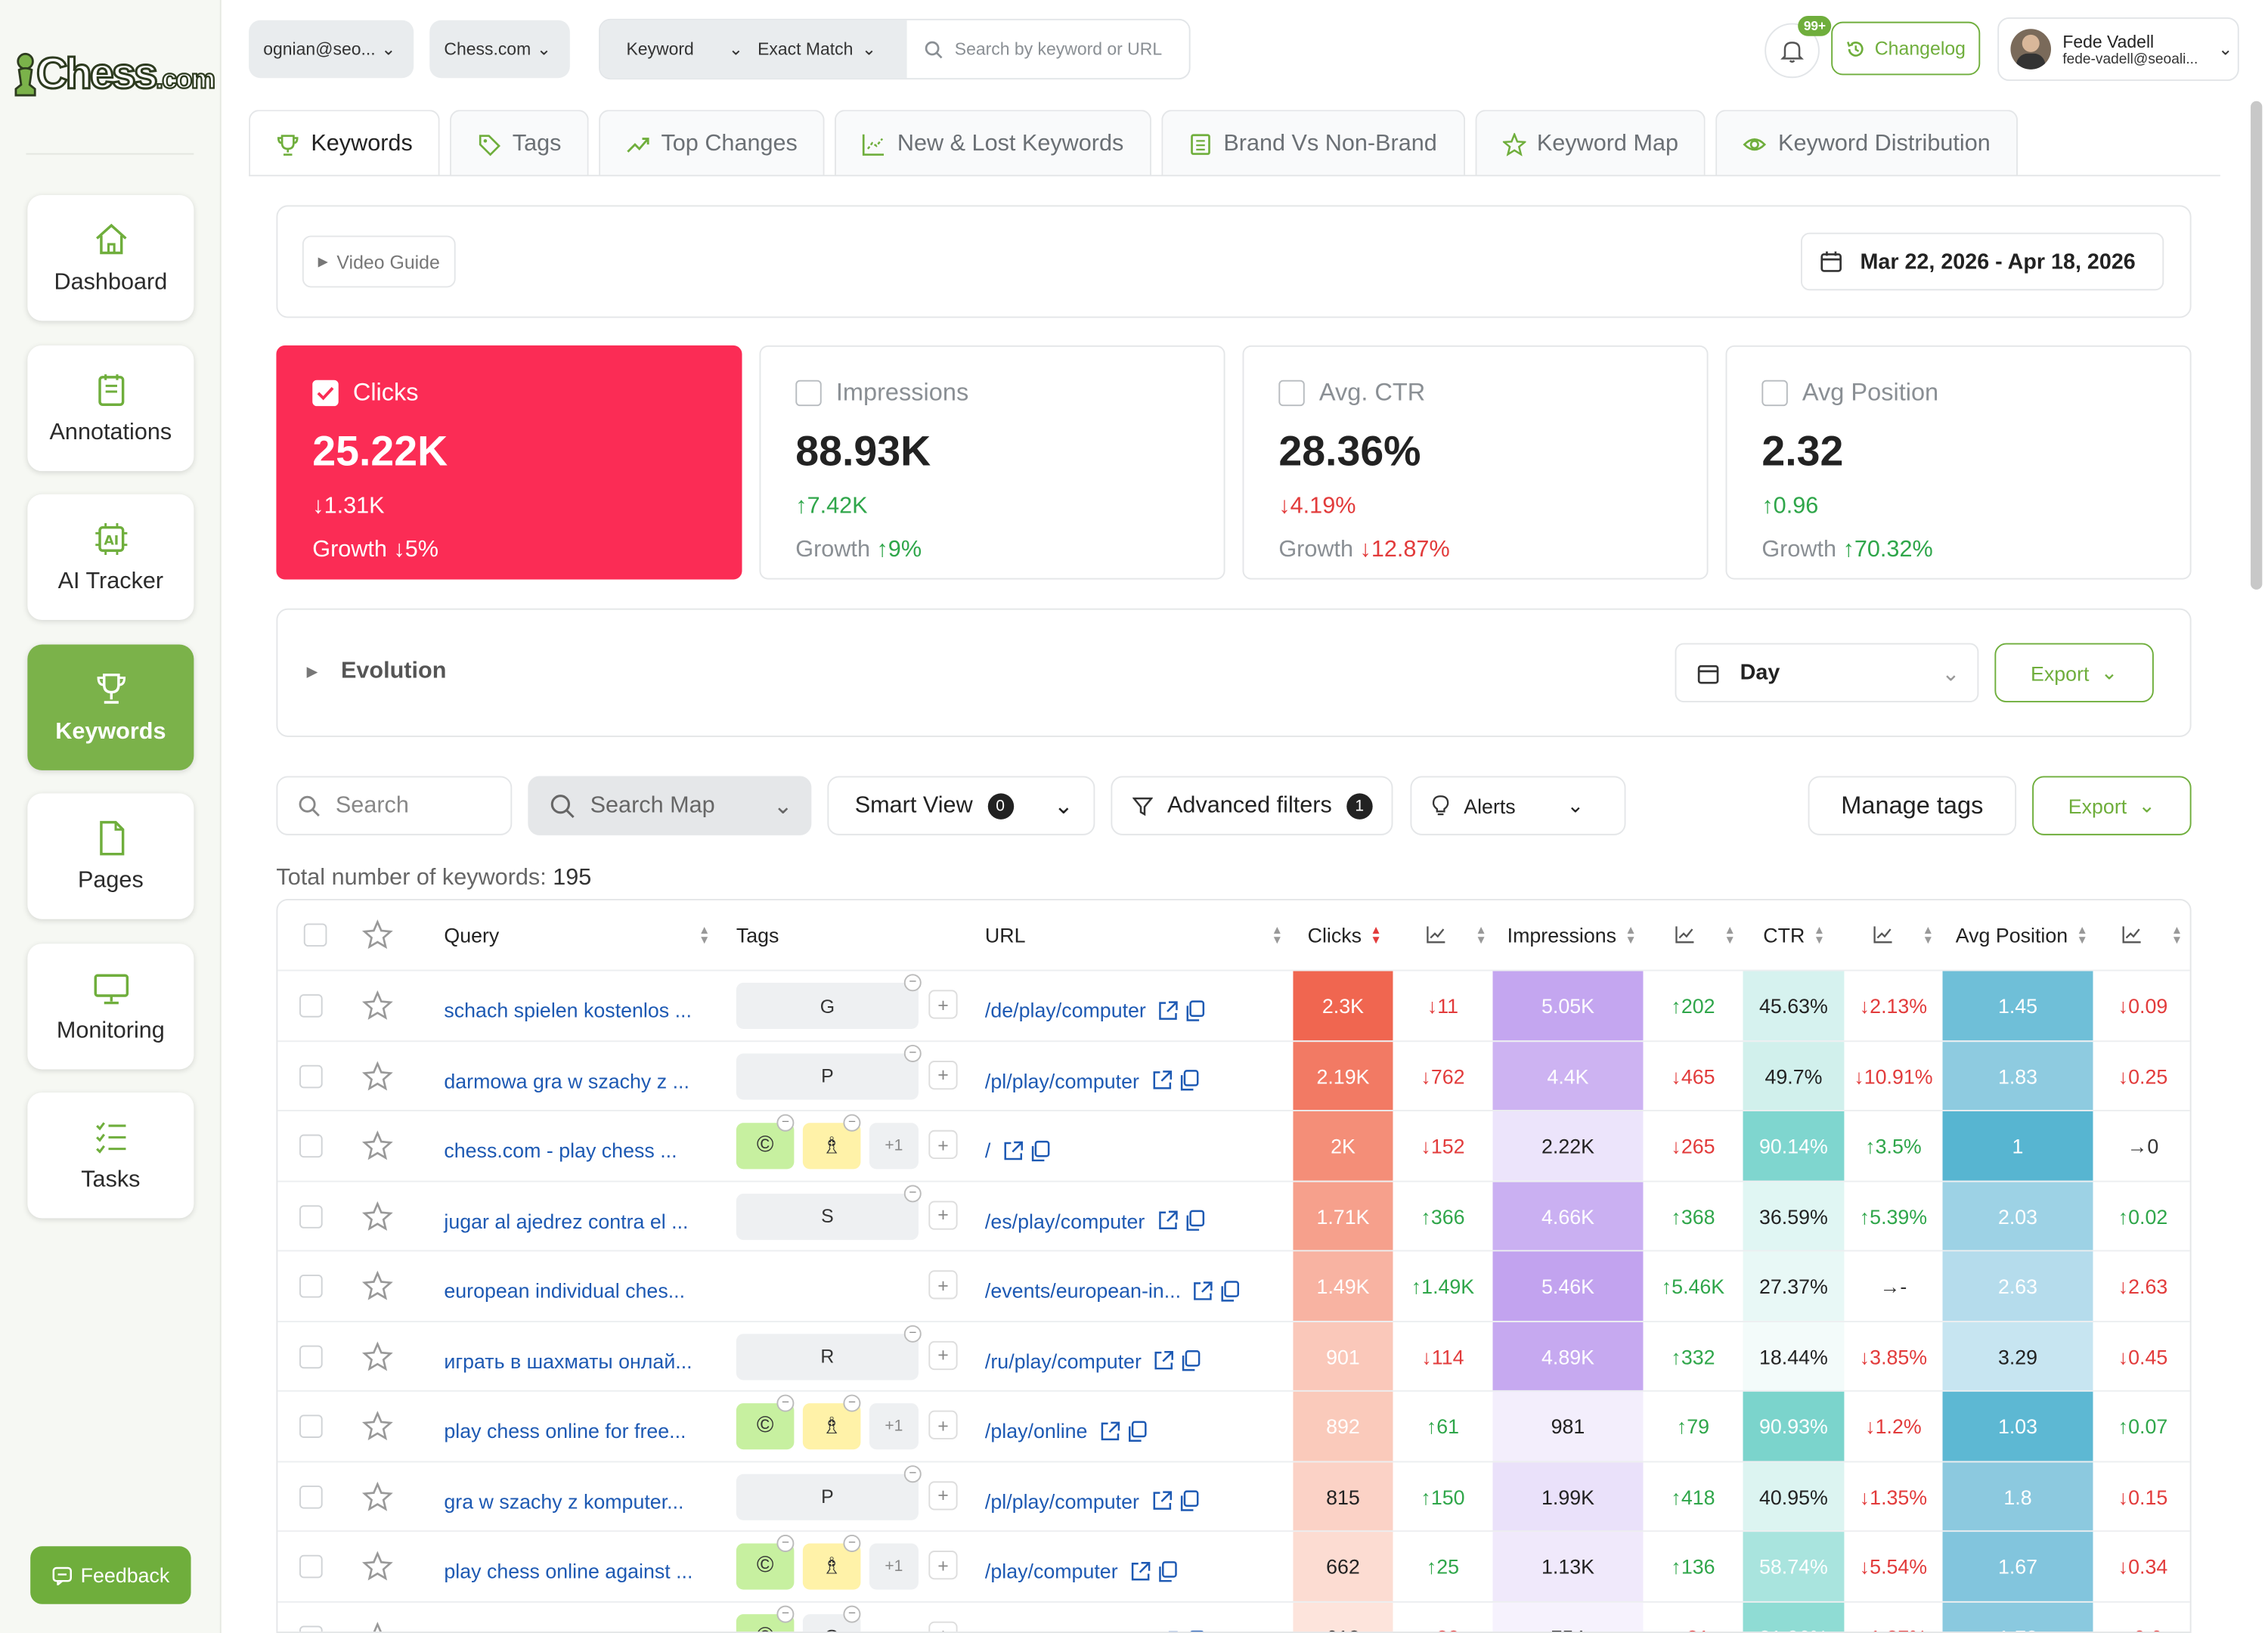 This screenshot has width=2268, height=1633. What do you see at coordinates (1048, 49) in the screenshot?
I see `search-input: Search by keyword or URL` at bounding box center [1048, 49].